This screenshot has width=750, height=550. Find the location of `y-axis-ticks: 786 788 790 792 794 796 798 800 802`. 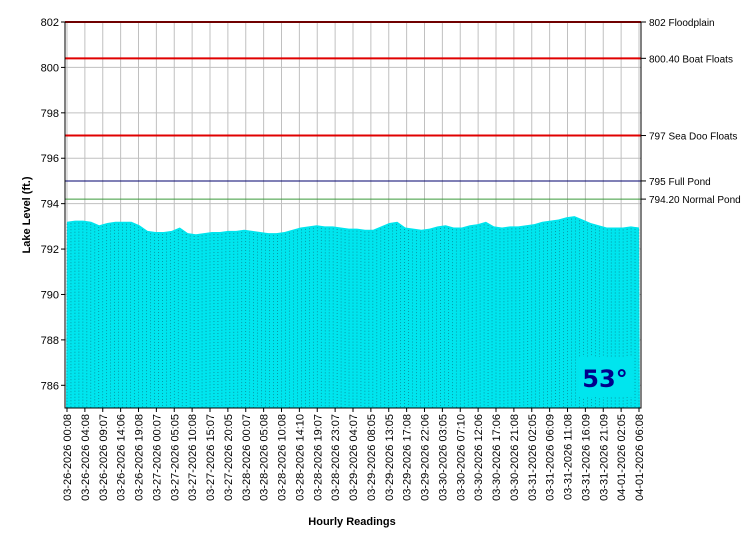

y-axis-ticks: 786 788 790 792 794 796 798 800 802 is located at coordinates (53, 204).